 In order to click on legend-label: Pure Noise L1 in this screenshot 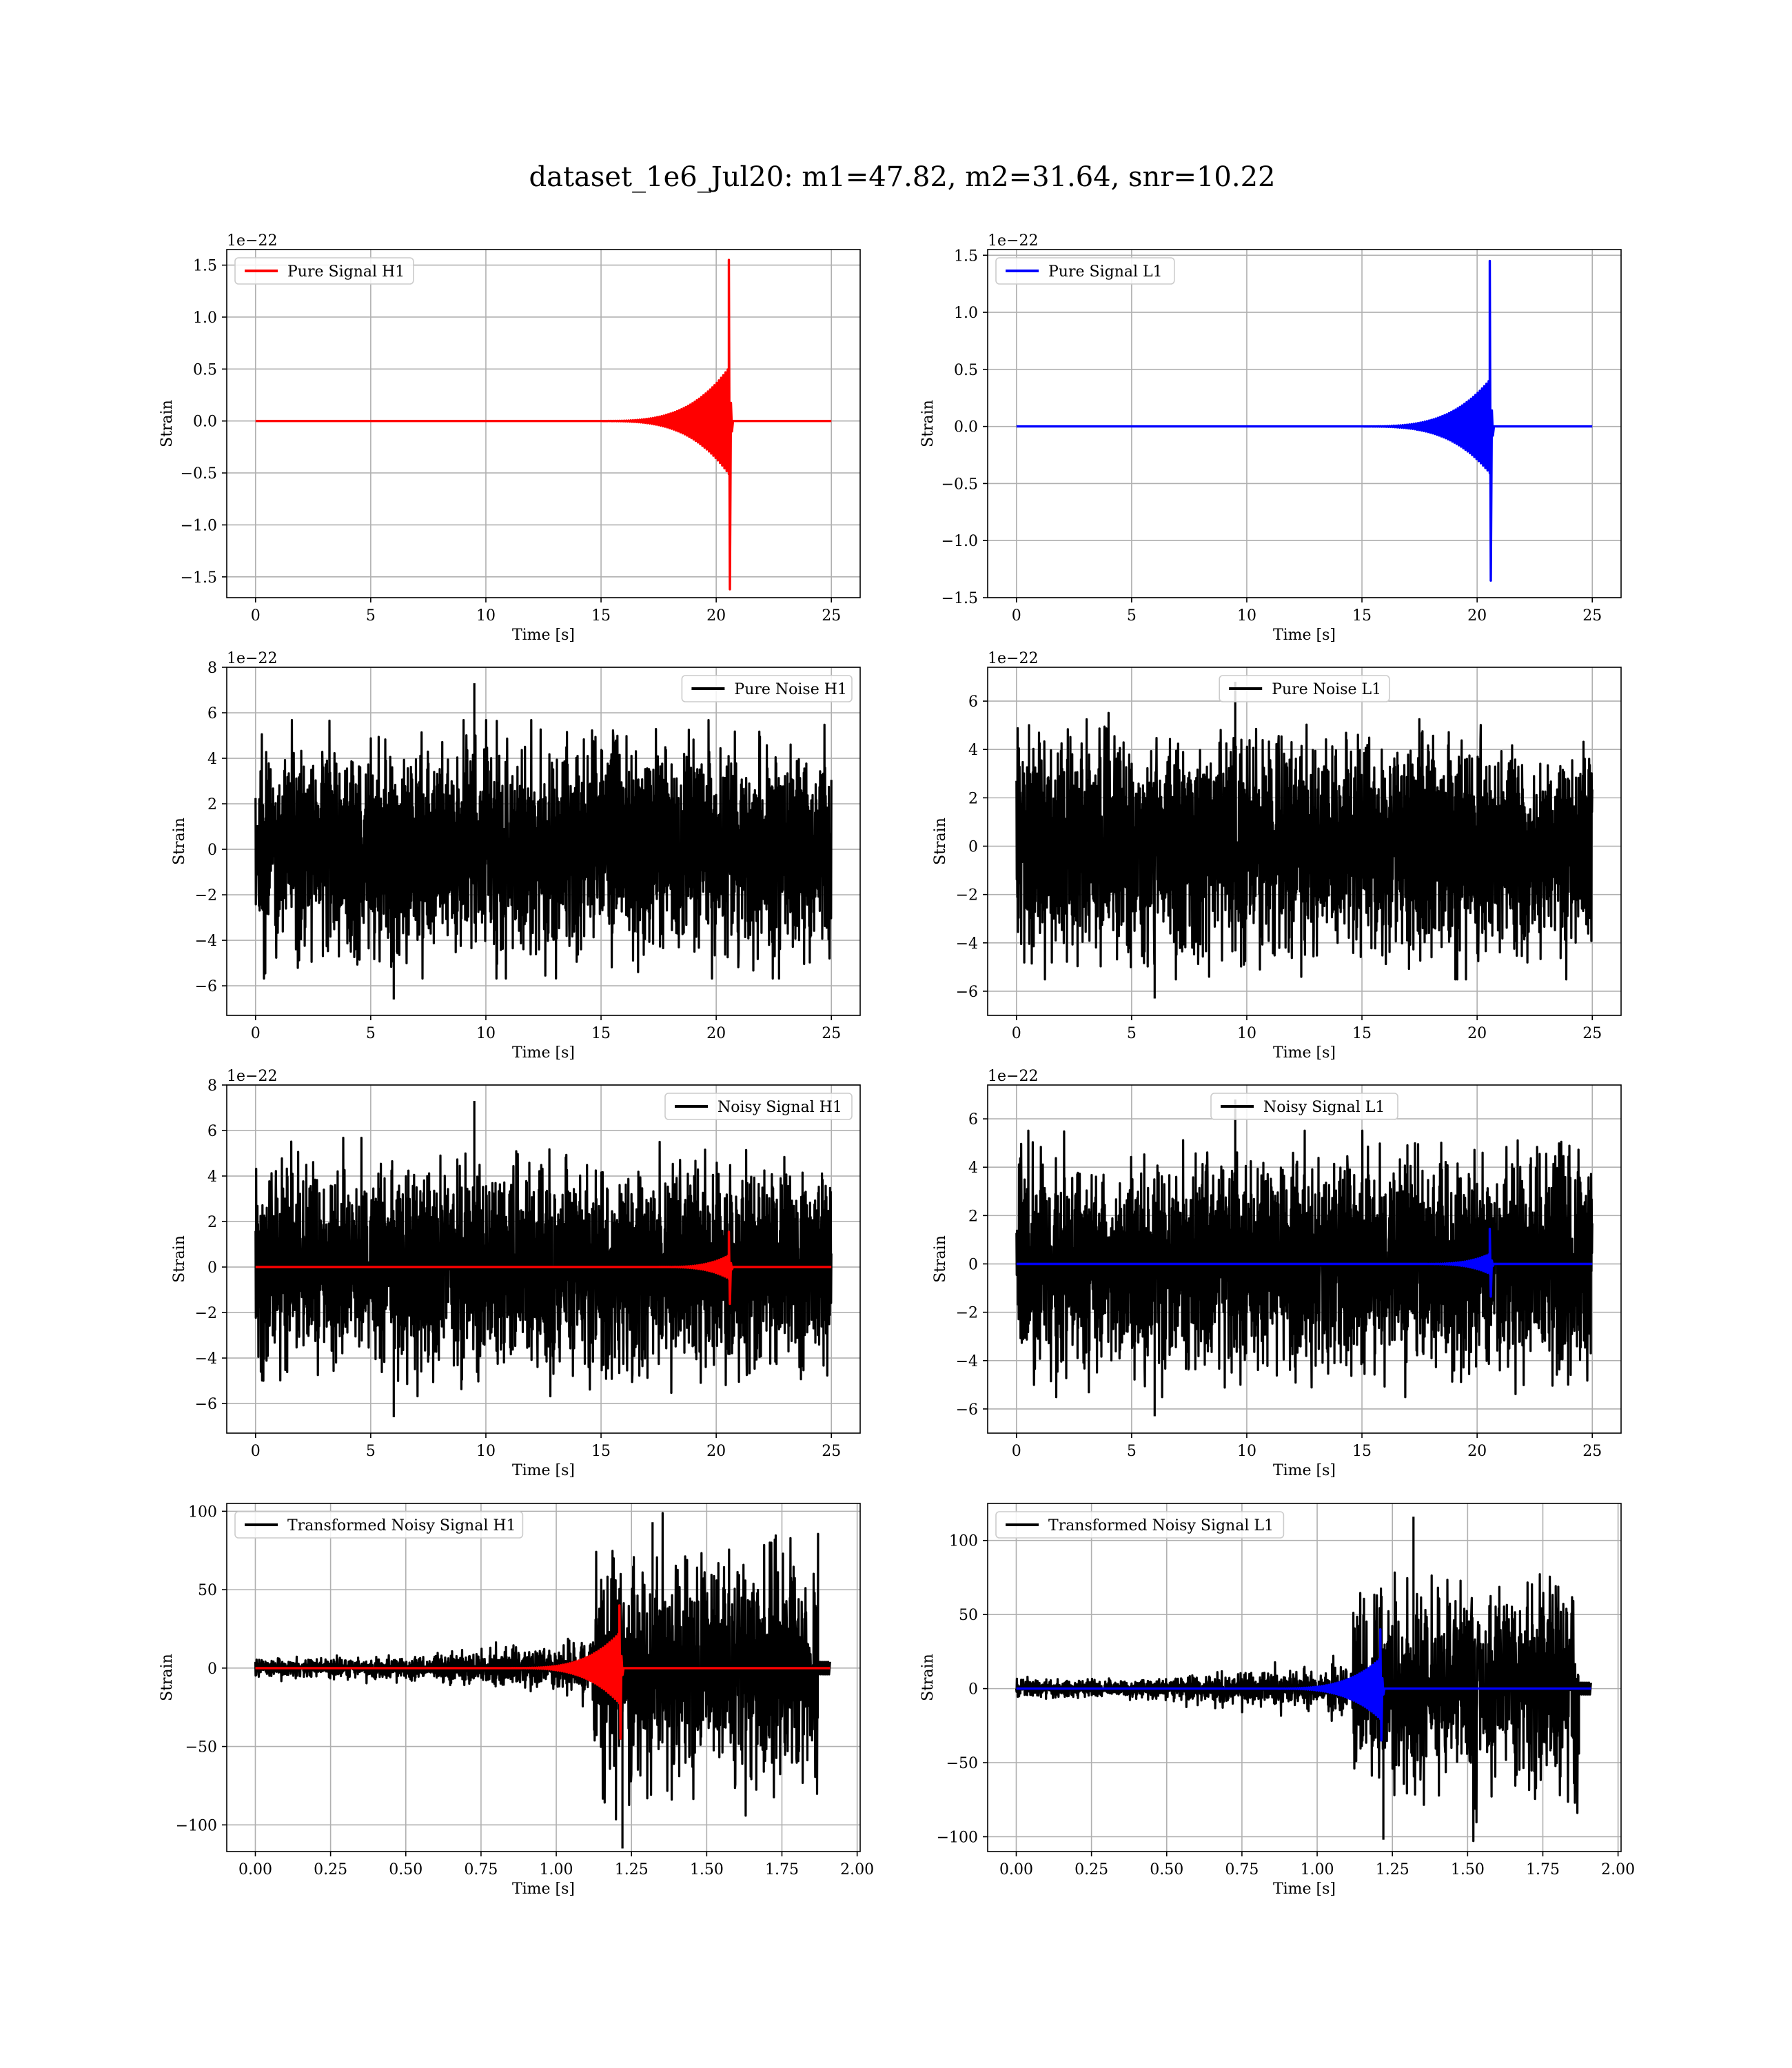, I will do `click(1326, 689)`.